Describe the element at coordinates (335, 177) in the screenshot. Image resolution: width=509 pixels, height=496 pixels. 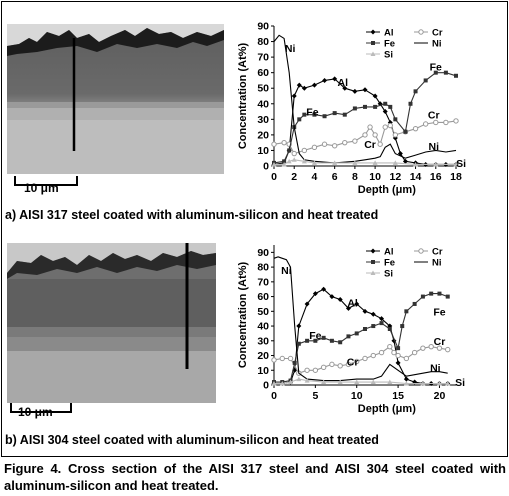
I see `charta-x-tick-label: 6` at that location.